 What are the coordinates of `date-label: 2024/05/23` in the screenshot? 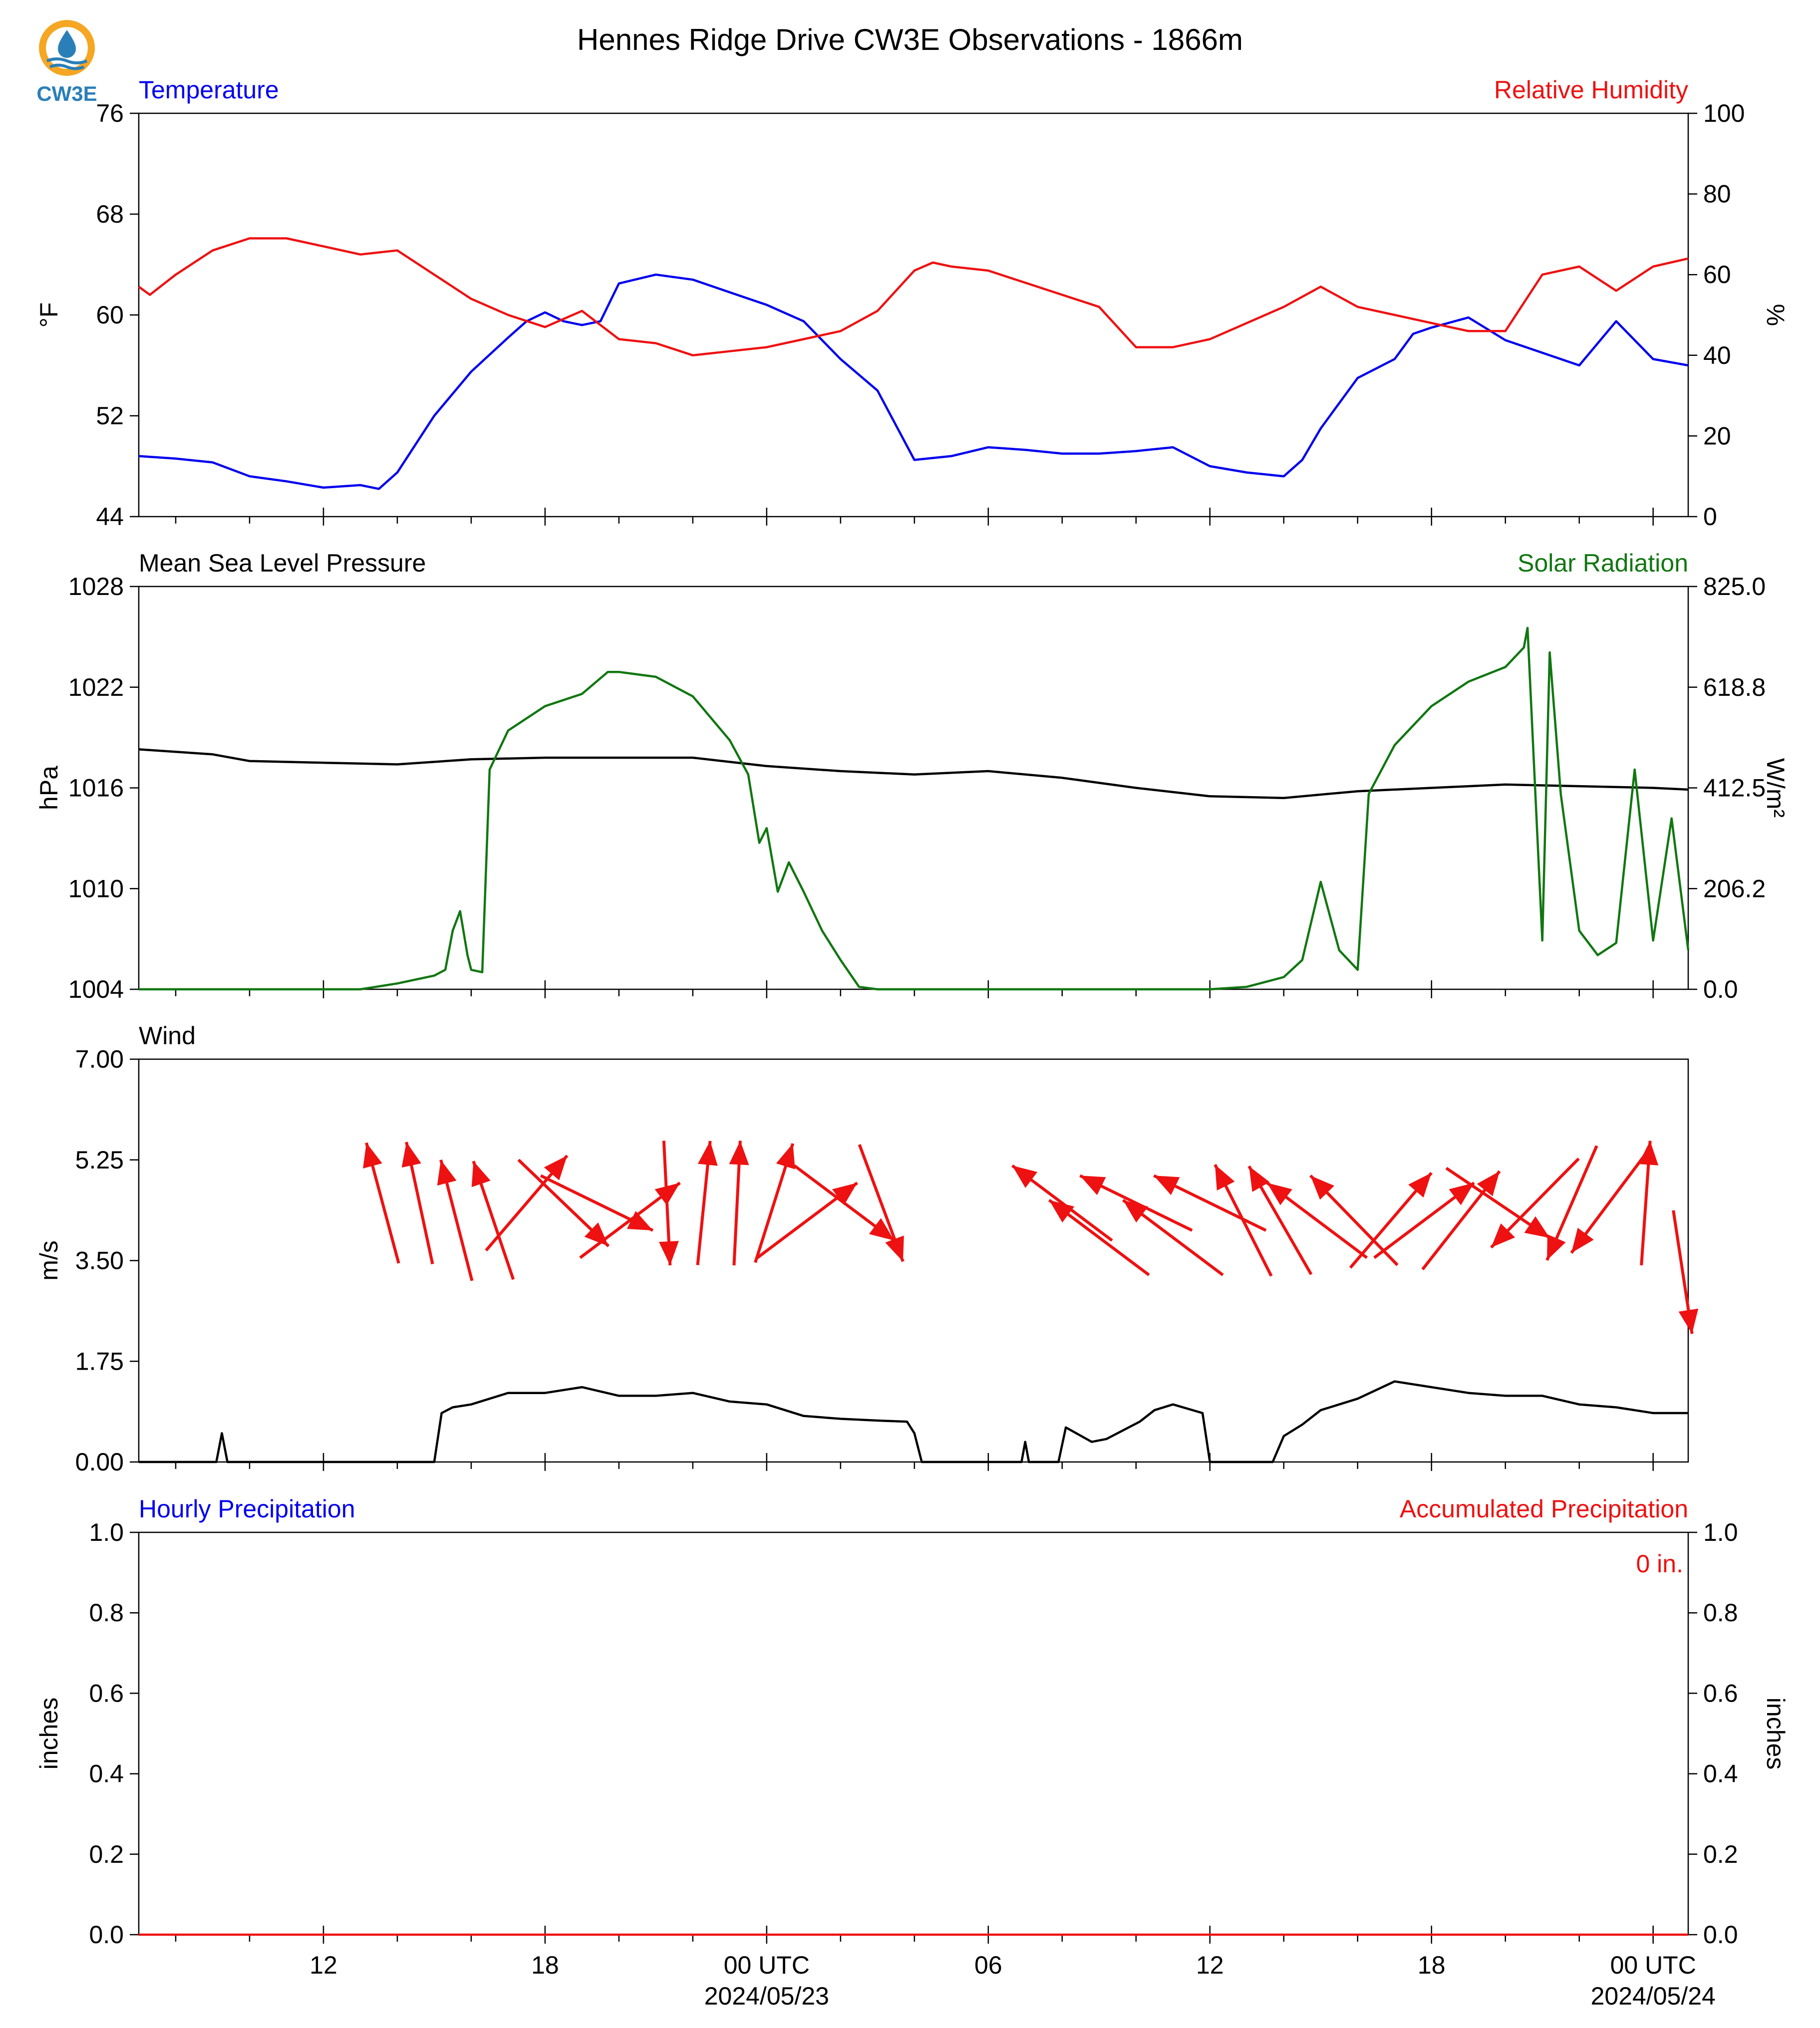 It's located at (766, 1996).